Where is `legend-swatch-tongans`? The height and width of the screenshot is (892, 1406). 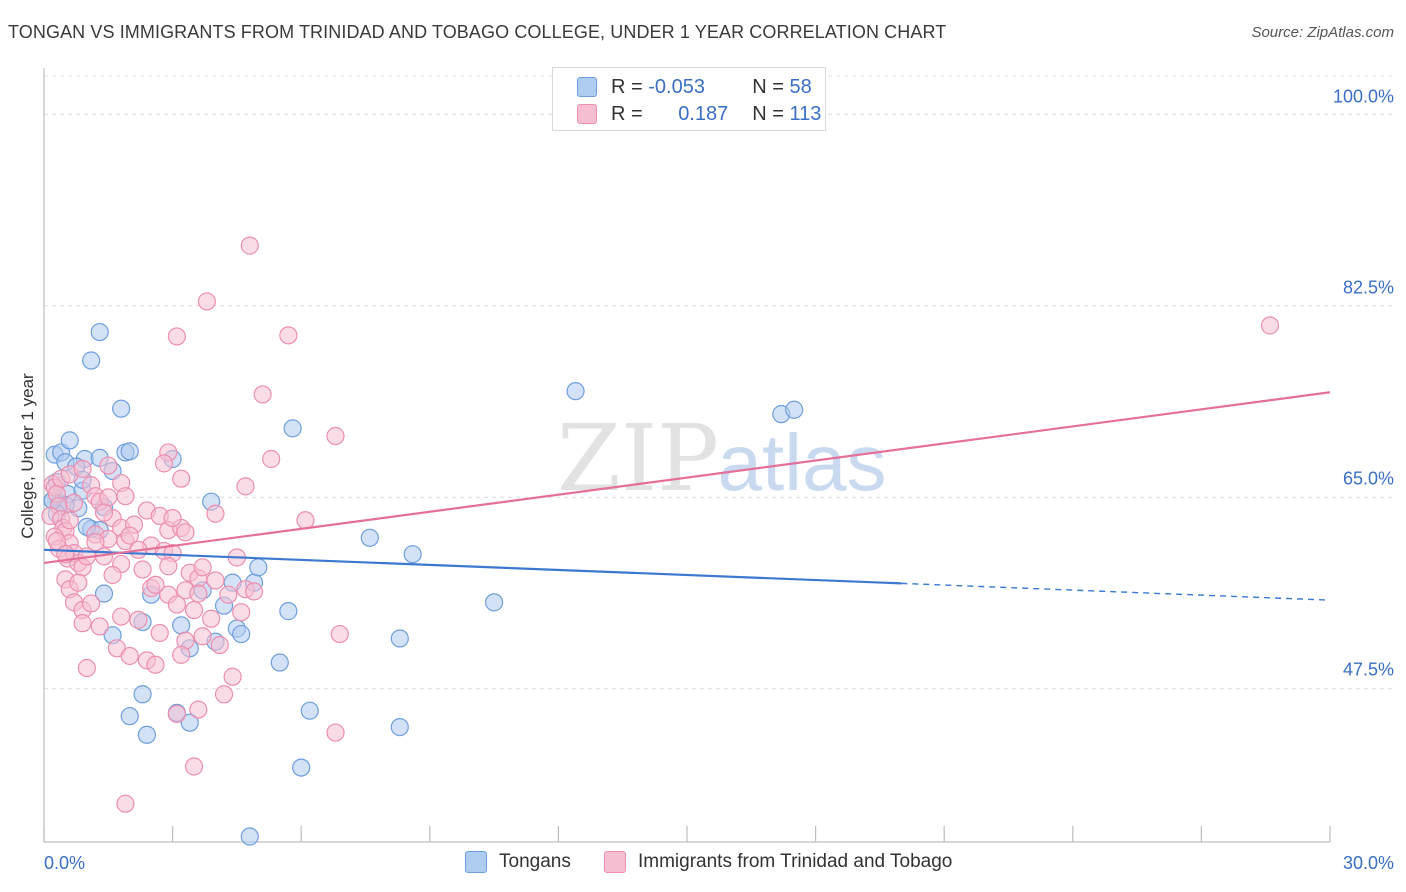
legend-swatch-tongans is located at coordinates (476, 862).